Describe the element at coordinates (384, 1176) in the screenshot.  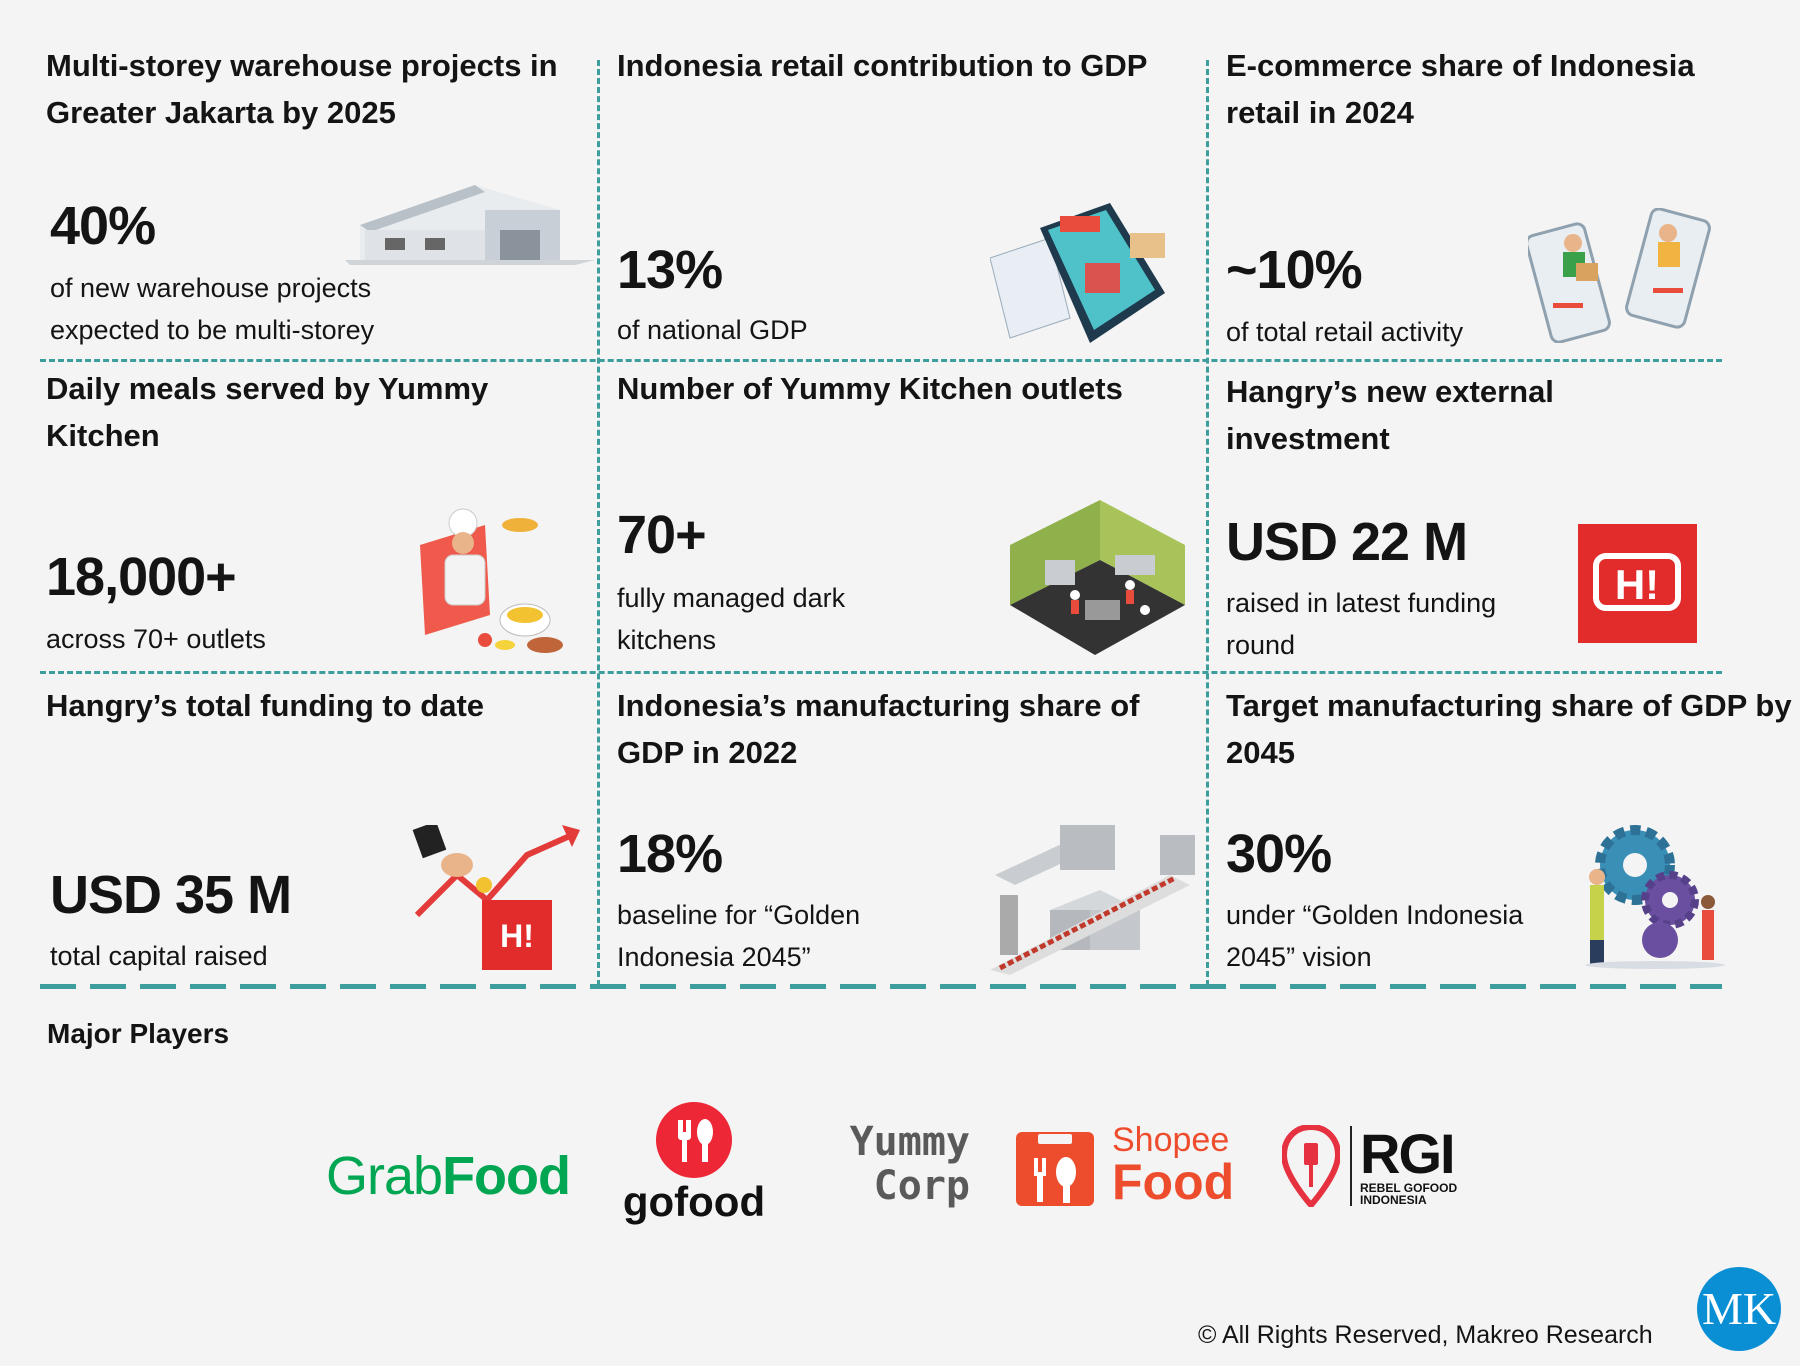
I see `grabfood-logo-part1: Grab` at that location.